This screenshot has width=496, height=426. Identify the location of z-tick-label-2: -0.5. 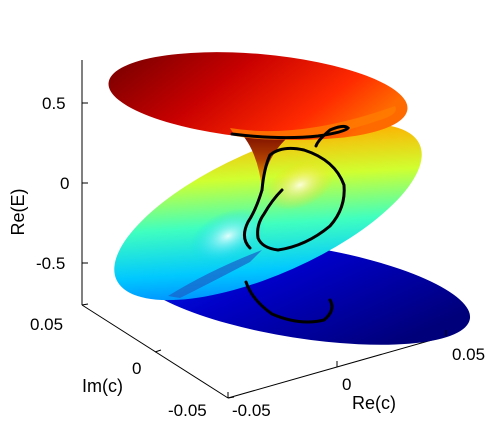
(50, 263).